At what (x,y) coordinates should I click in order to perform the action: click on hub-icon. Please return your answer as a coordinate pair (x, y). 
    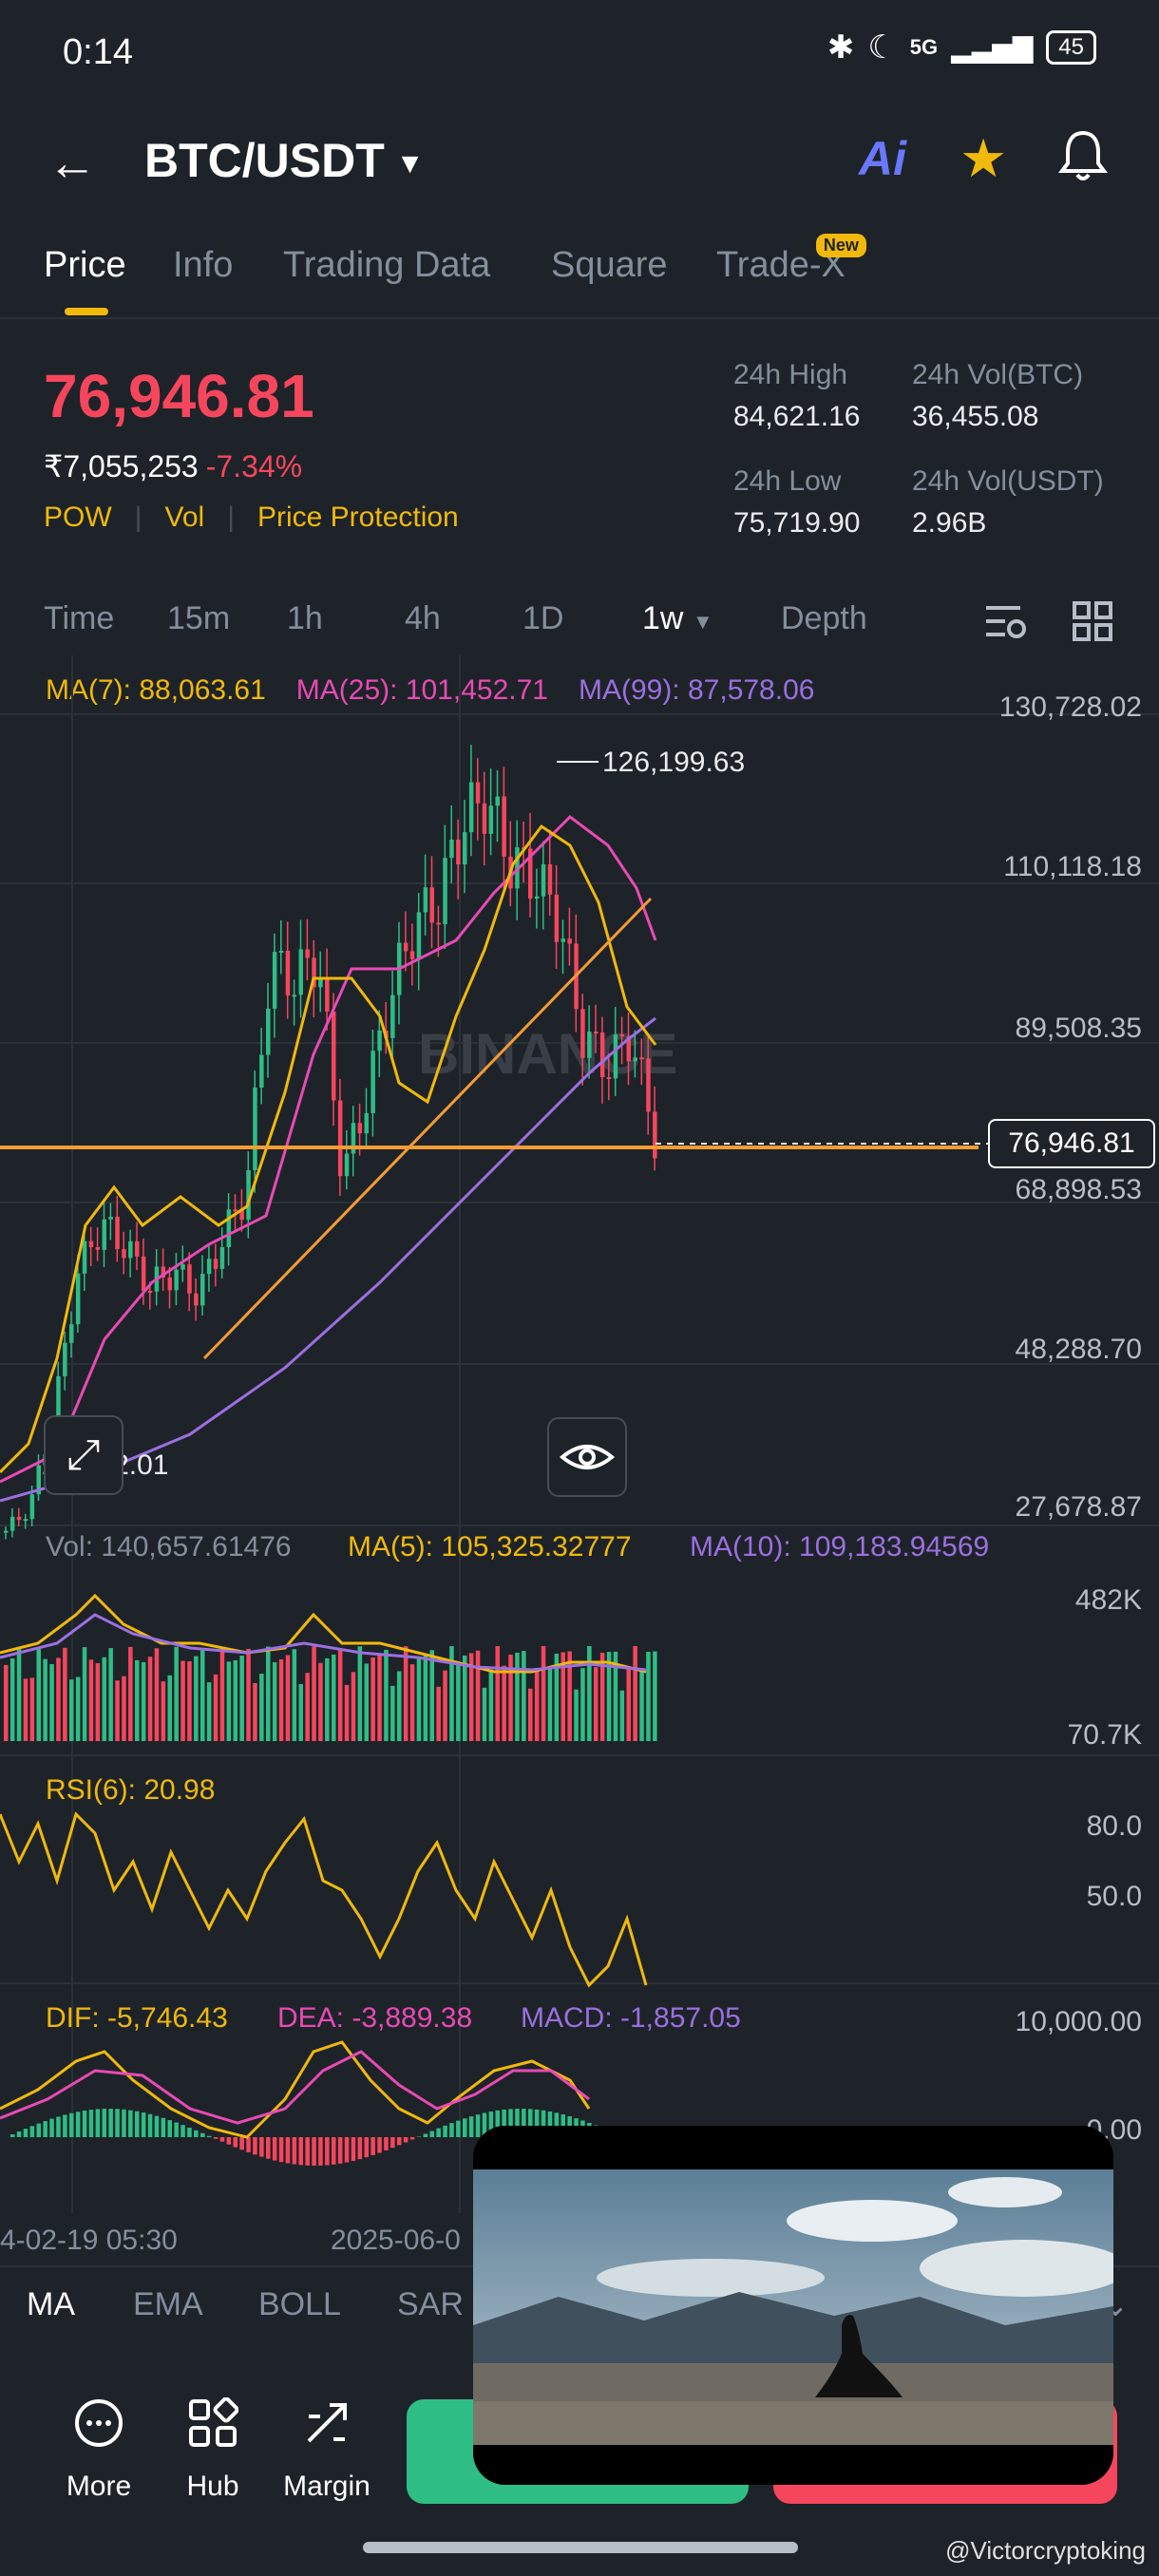
    Looking at the image, I should click on (212, 2429).